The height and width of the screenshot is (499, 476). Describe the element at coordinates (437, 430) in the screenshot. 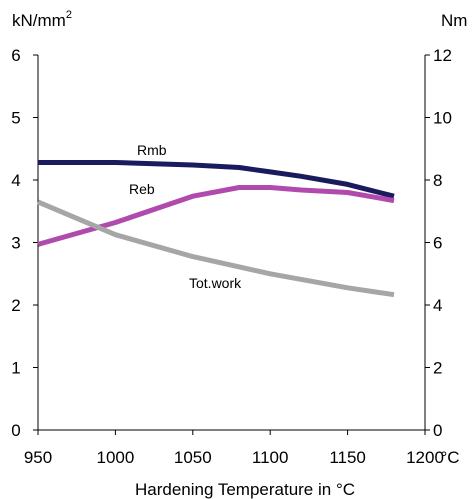

I see `y-right-tick-label: 0` at that location.